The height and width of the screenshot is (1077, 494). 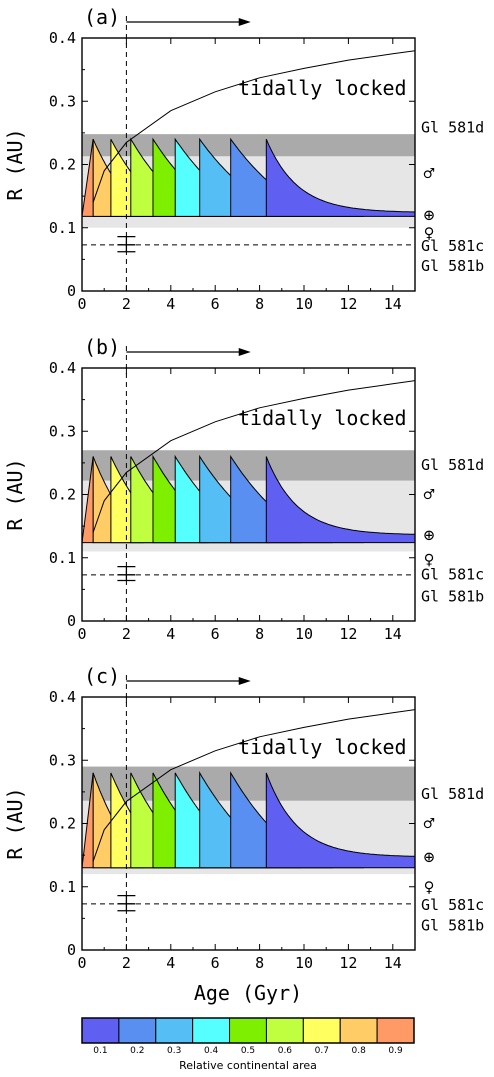 What do you see at coordinates (285, 1051) in the screenshot?
I see `colorbar-tick-label: 0.6` at bounding box center [285, 1051].